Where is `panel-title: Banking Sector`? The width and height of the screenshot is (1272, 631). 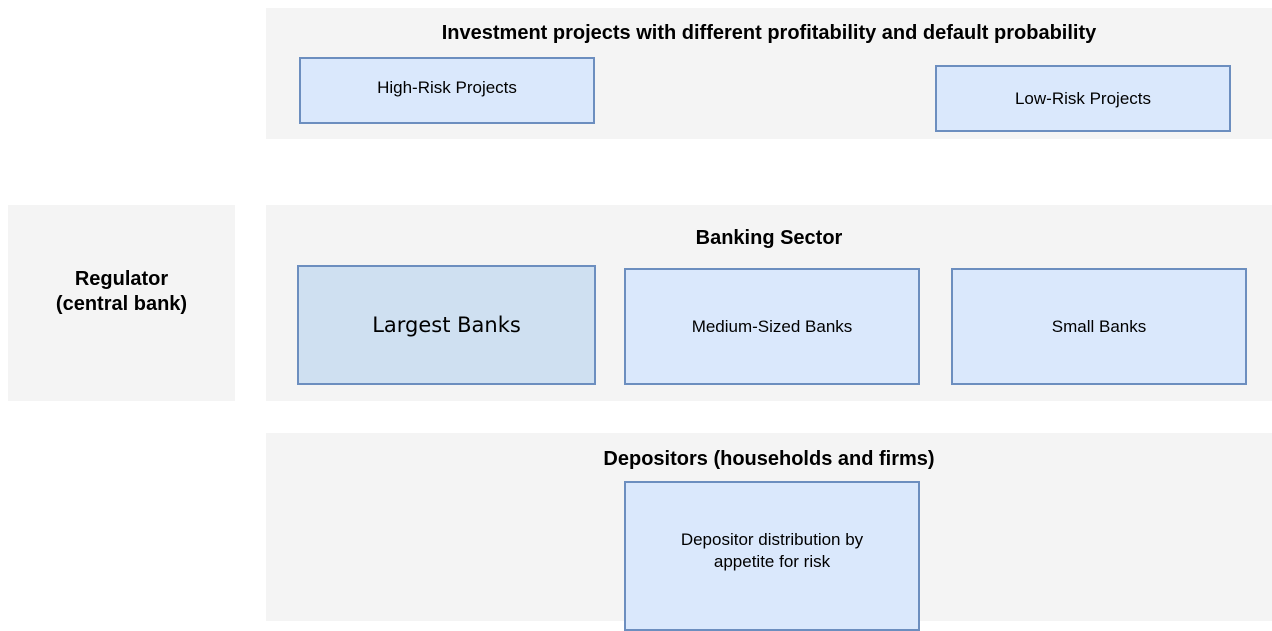
panel-title: Banking Sector is located at coordinates (769, 238).